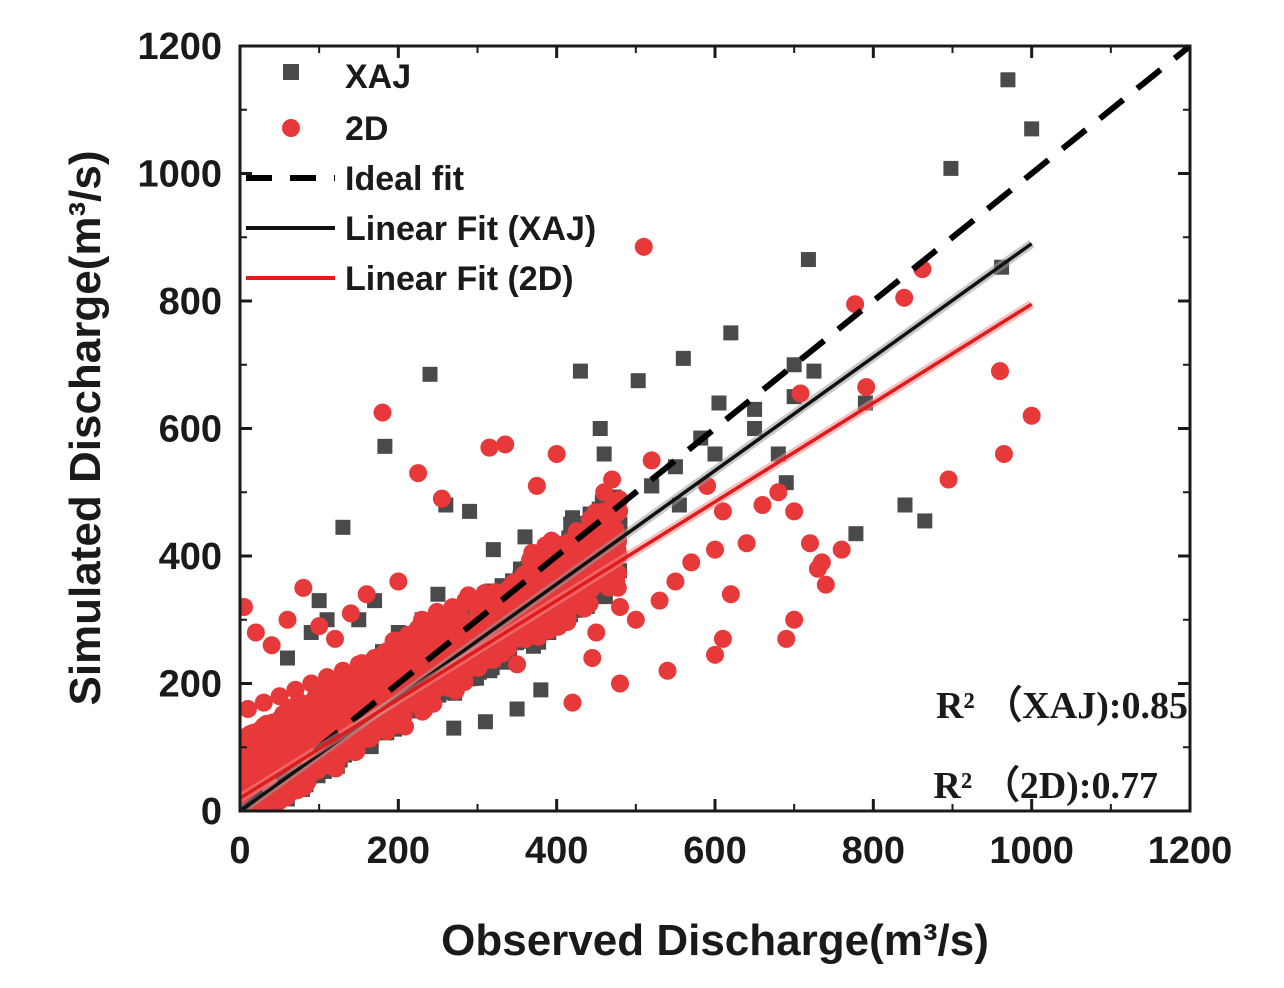 Image resolution: width=1284 pixels, height=988 pixels. What do you see at coordinates (85, 427) in the screenshot?
I see `y-axis-title: Simulated Discharge(m³/s)` at bounding box center [85, 427].